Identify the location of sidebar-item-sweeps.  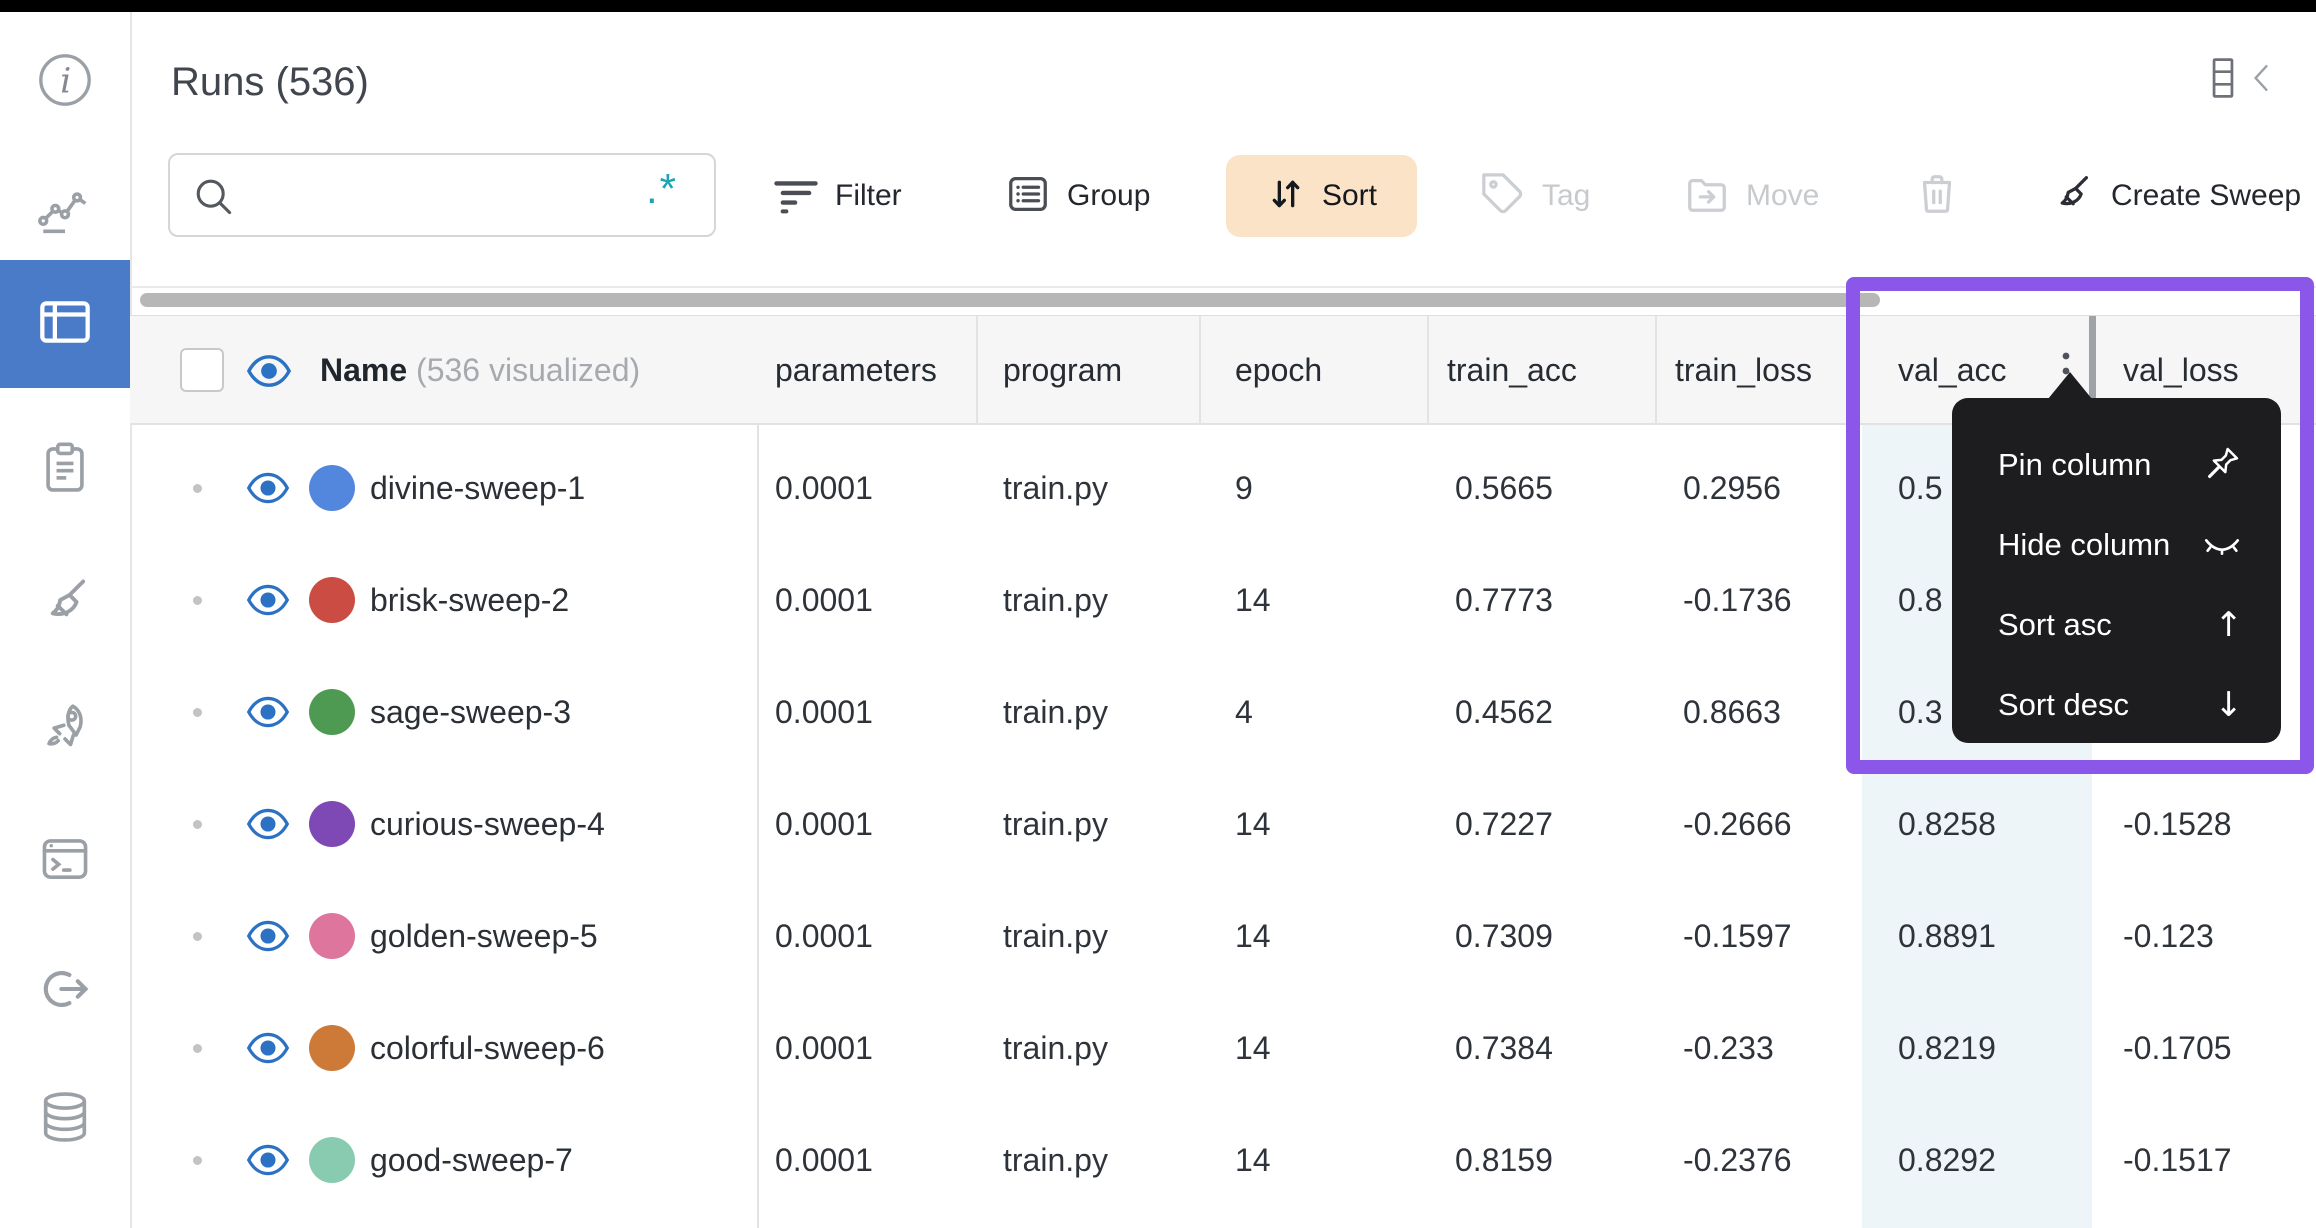
(65, 602).